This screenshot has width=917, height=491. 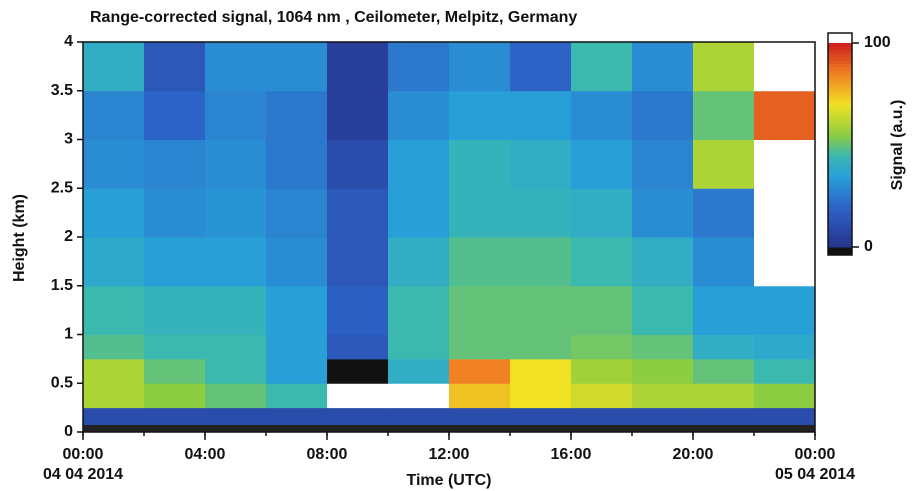 I want to click on date-annotation: 04 04 2014, so click(x=83, y=474).